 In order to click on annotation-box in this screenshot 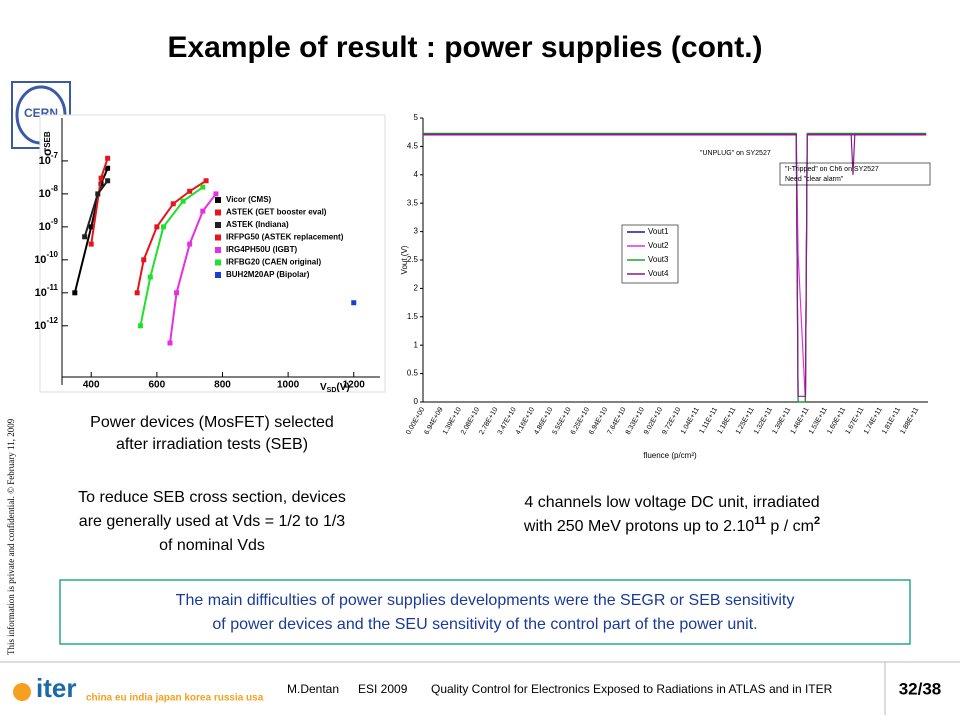, I will do `click(855, 174)`.